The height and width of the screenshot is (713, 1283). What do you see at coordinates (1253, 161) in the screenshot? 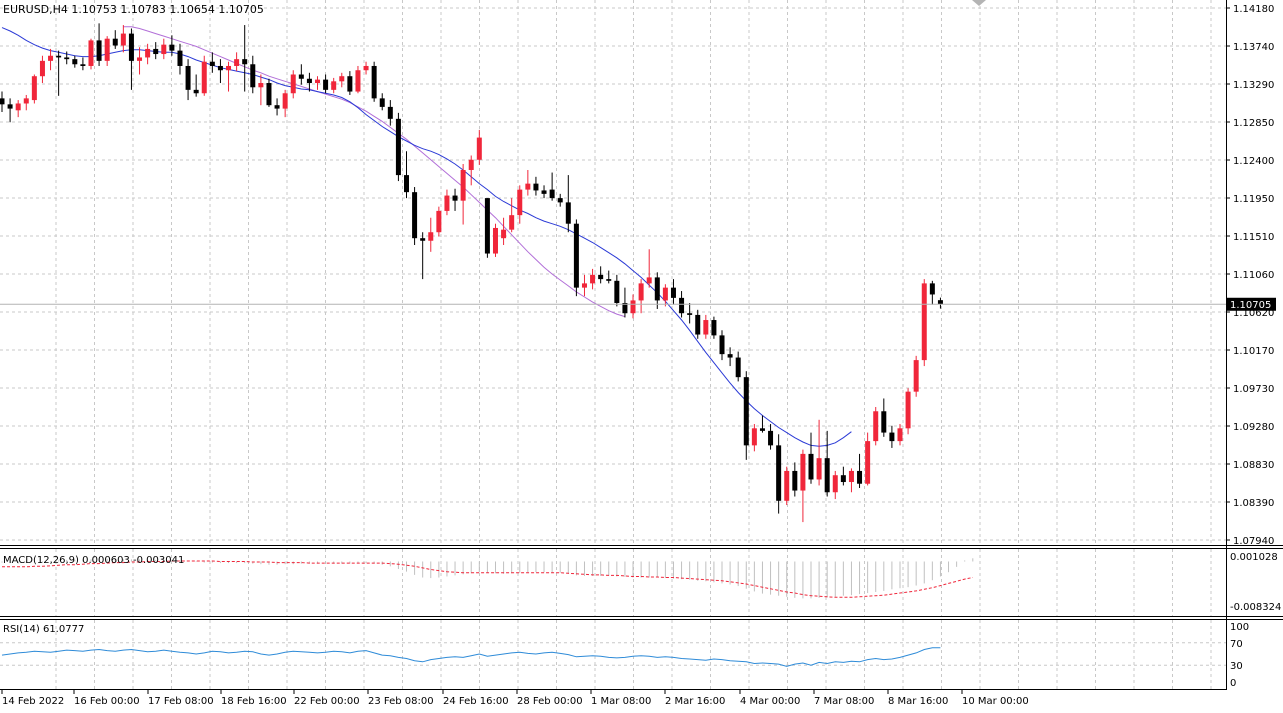
I see `price-tick-label: 1.12400` at bounding box center [1253, 161].